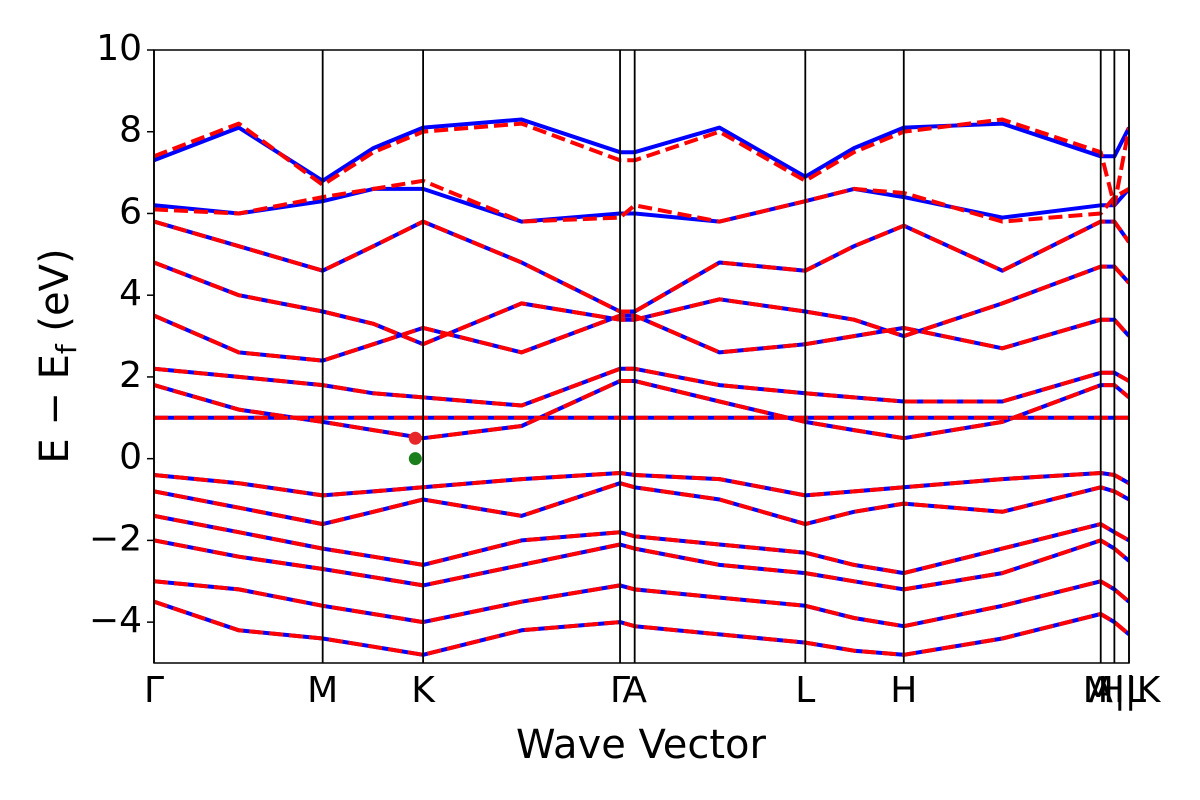  I want to click on y-label-sub: f, so click(66, 348).